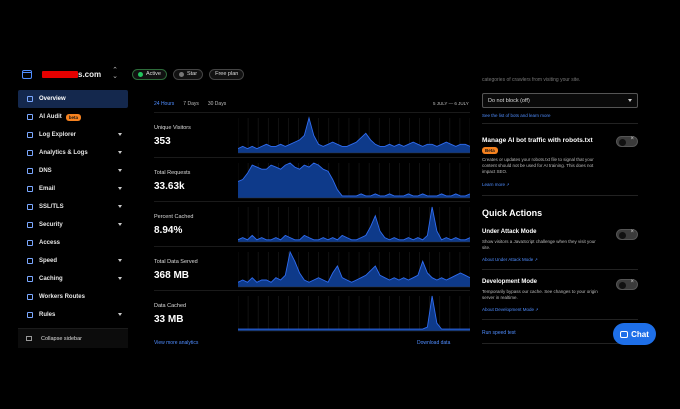 Image resolution: width=680 pixels, height=409 pixels. I want to click on caching-icon, so click(30, 279).